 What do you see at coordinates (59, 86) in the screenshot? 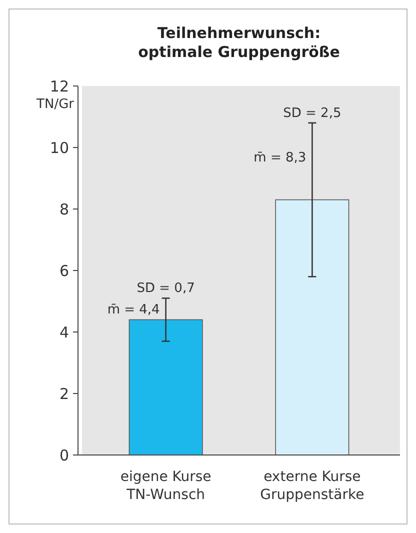
I see `y-tick-label: 12` at bounding box center [59, 86].